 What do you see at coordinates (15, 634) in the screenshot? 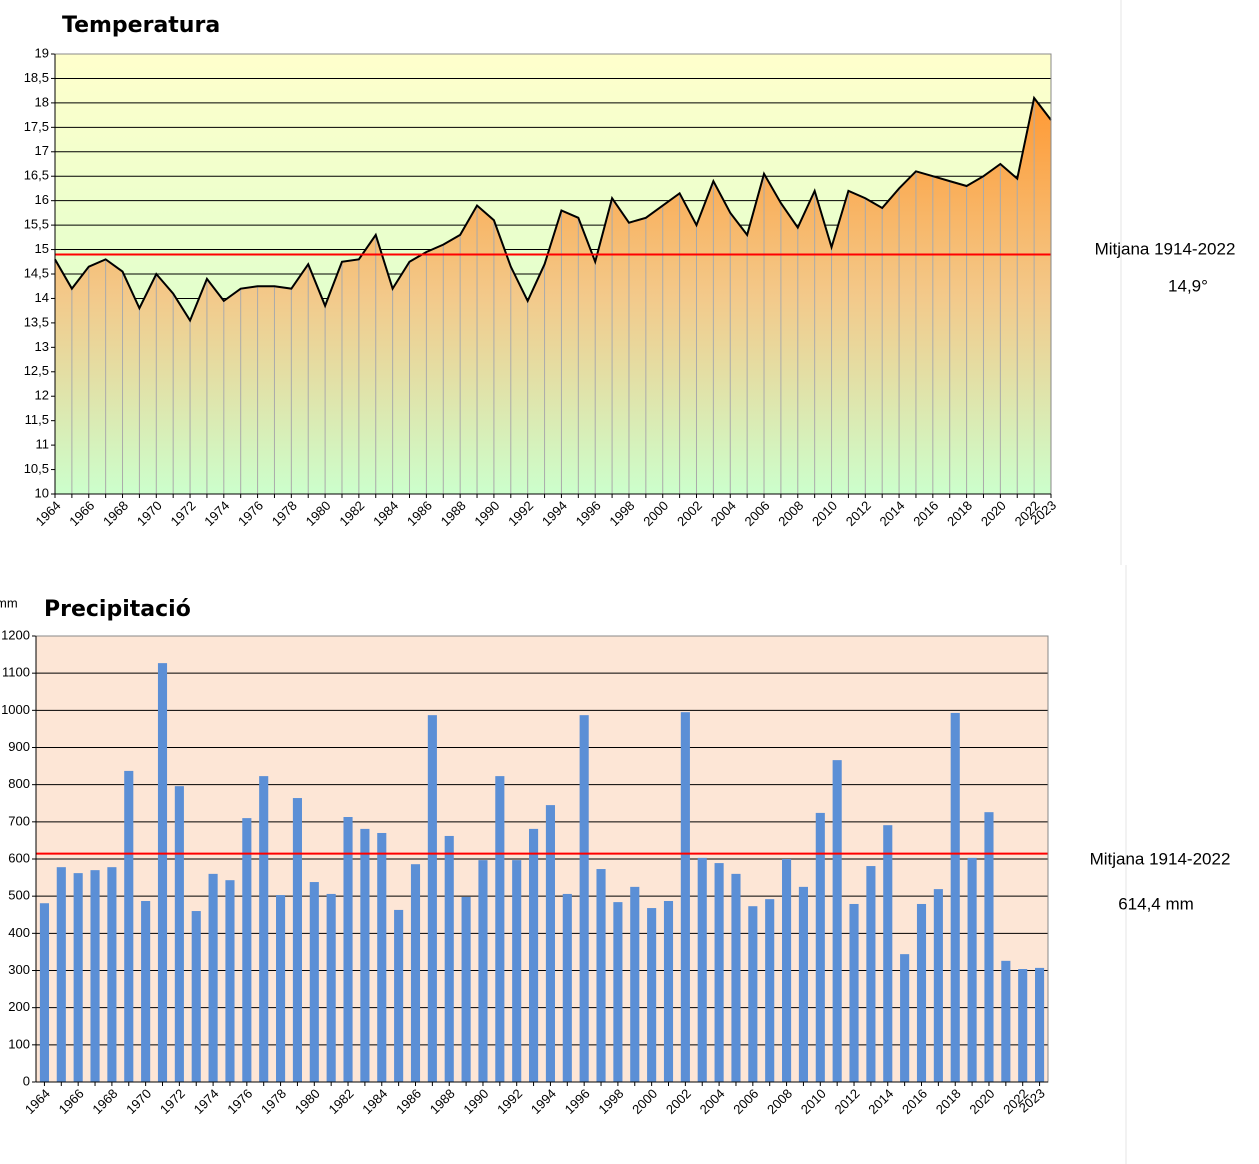
I see `y-tick-label: 1200` at bounding box center [15, 634].